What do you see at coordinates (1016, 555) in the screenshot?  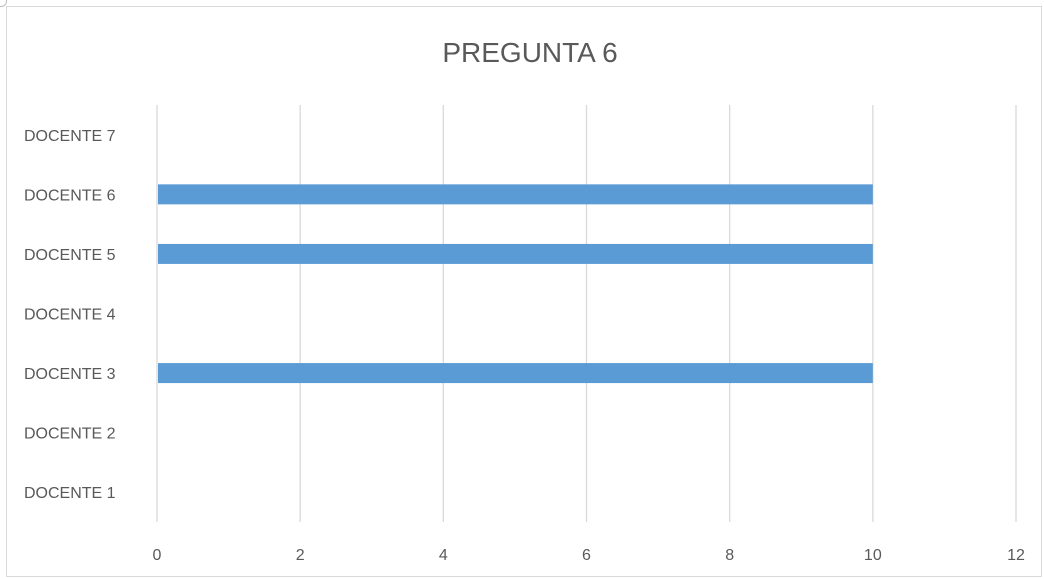 I see `x-tick-label: 12` at bounding box center [1016, 555].